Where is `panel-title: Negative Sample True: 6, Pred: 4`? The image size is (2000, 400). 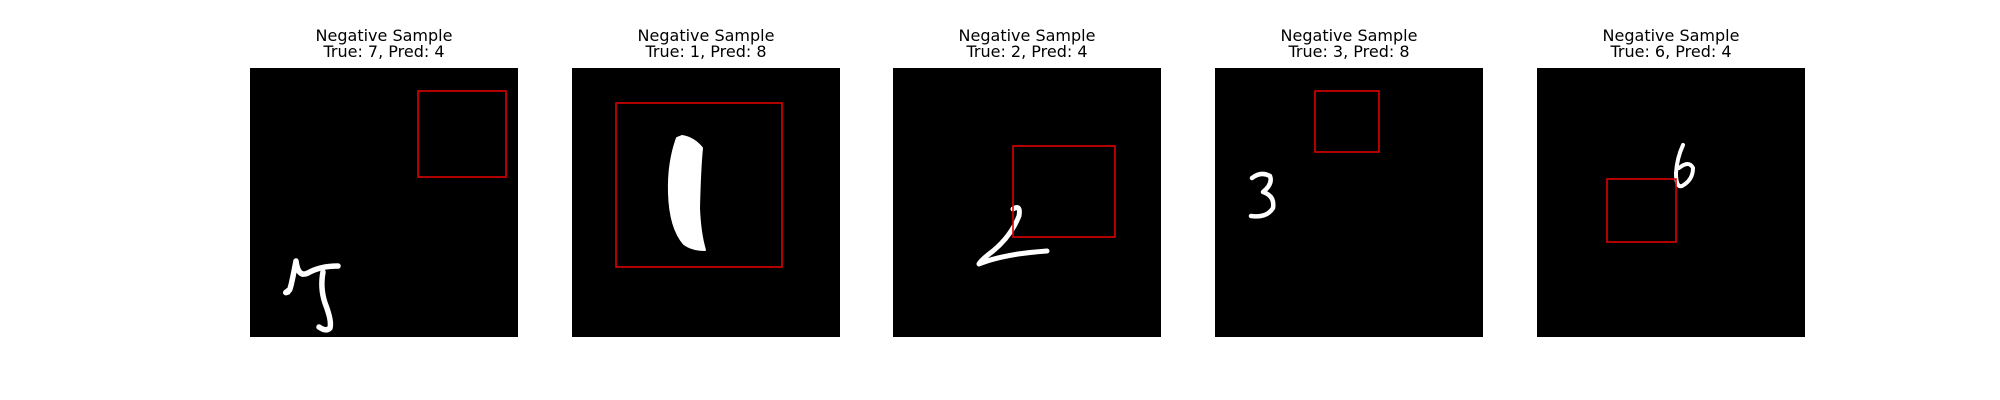 panel-title: Negative Sample True: 6, Pred: 4 is located at coordinates (1671, 44).